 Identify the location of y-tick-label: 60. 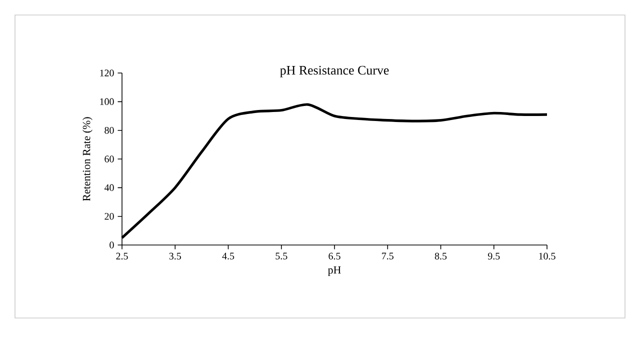
(109, 159).